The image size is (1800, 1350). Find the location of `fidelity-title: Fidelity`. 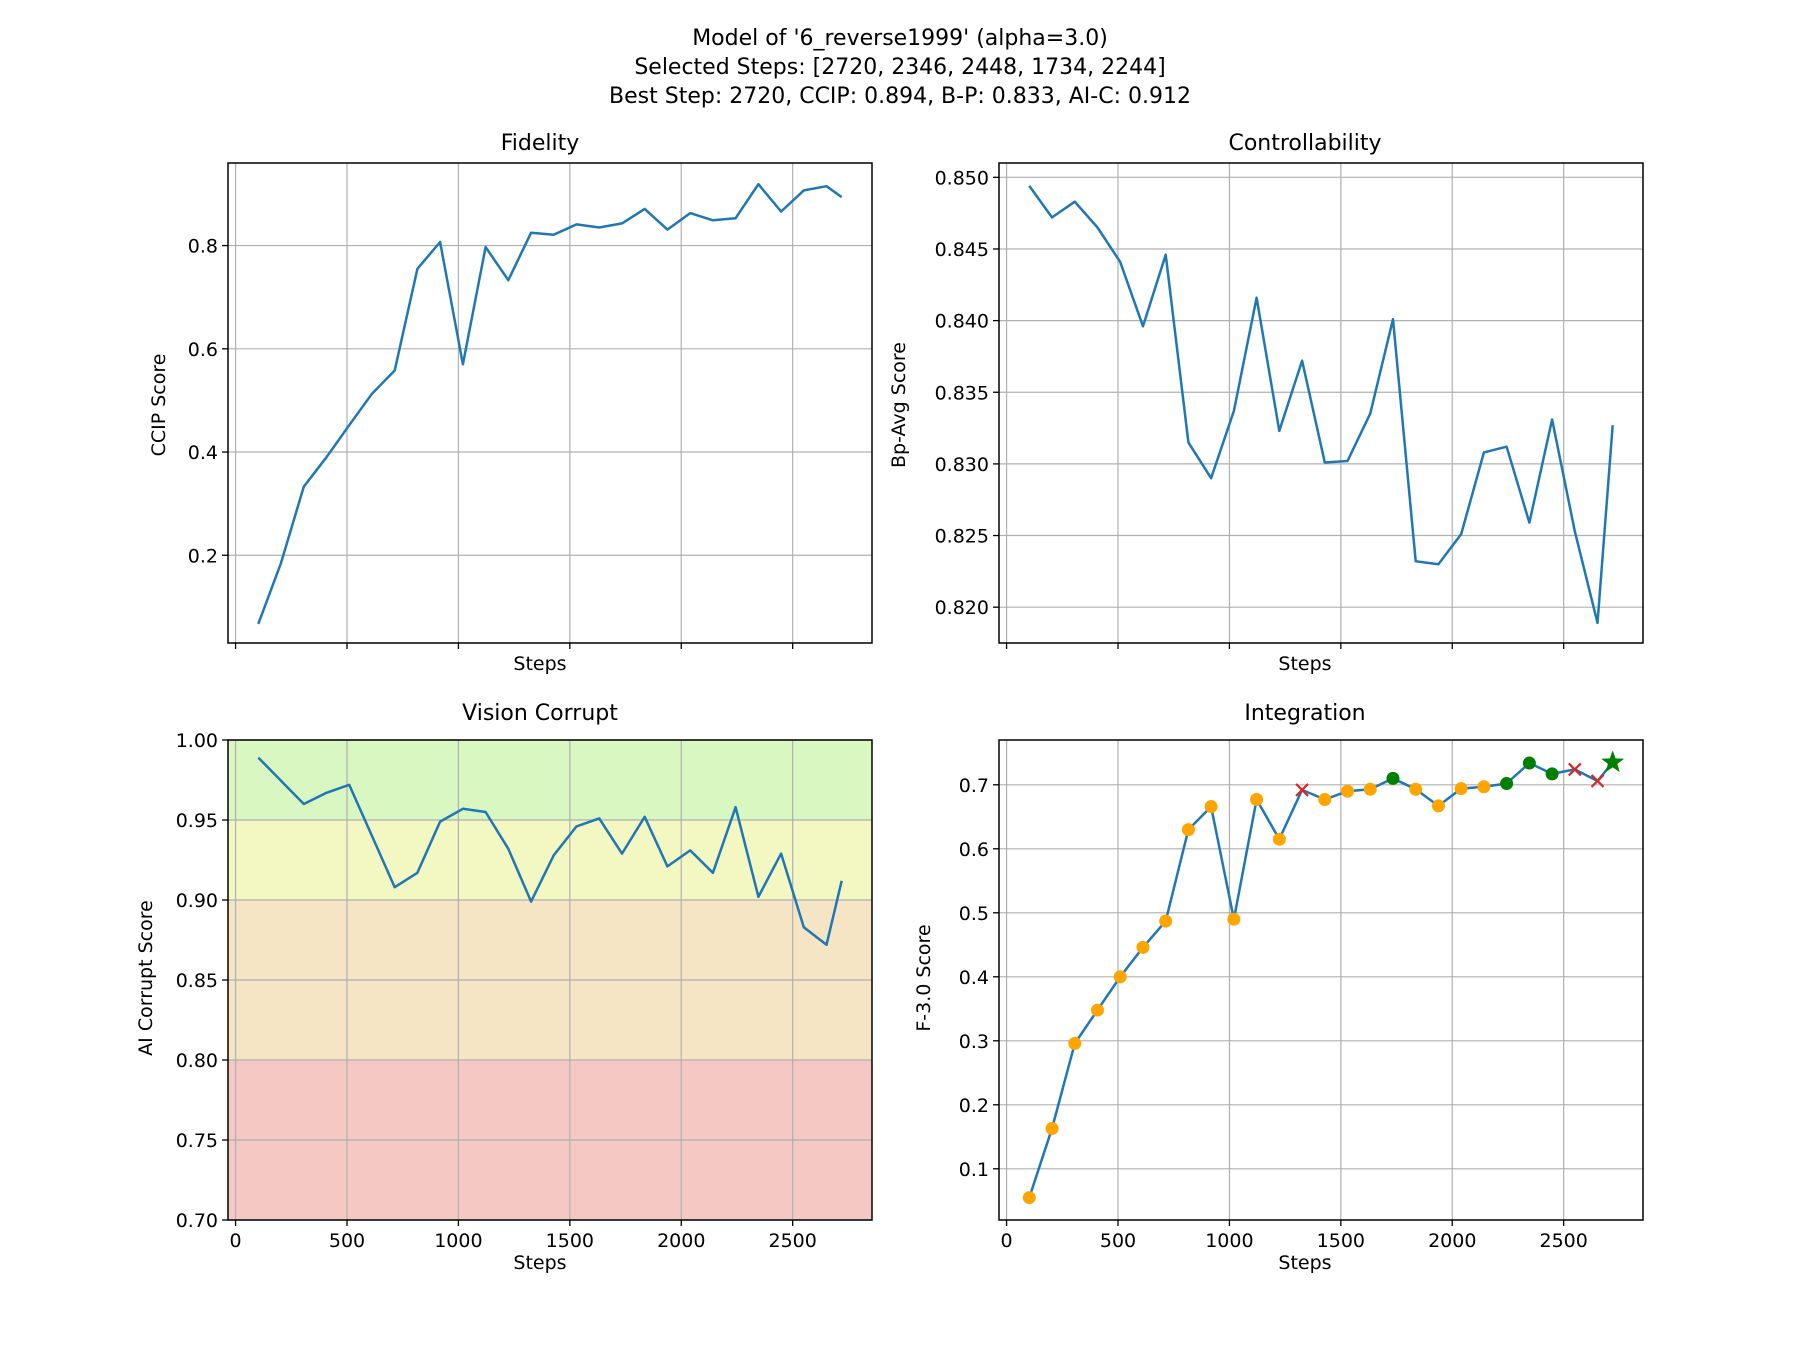

fidelity-title: Fidelity is located at coordinates (540, 143).